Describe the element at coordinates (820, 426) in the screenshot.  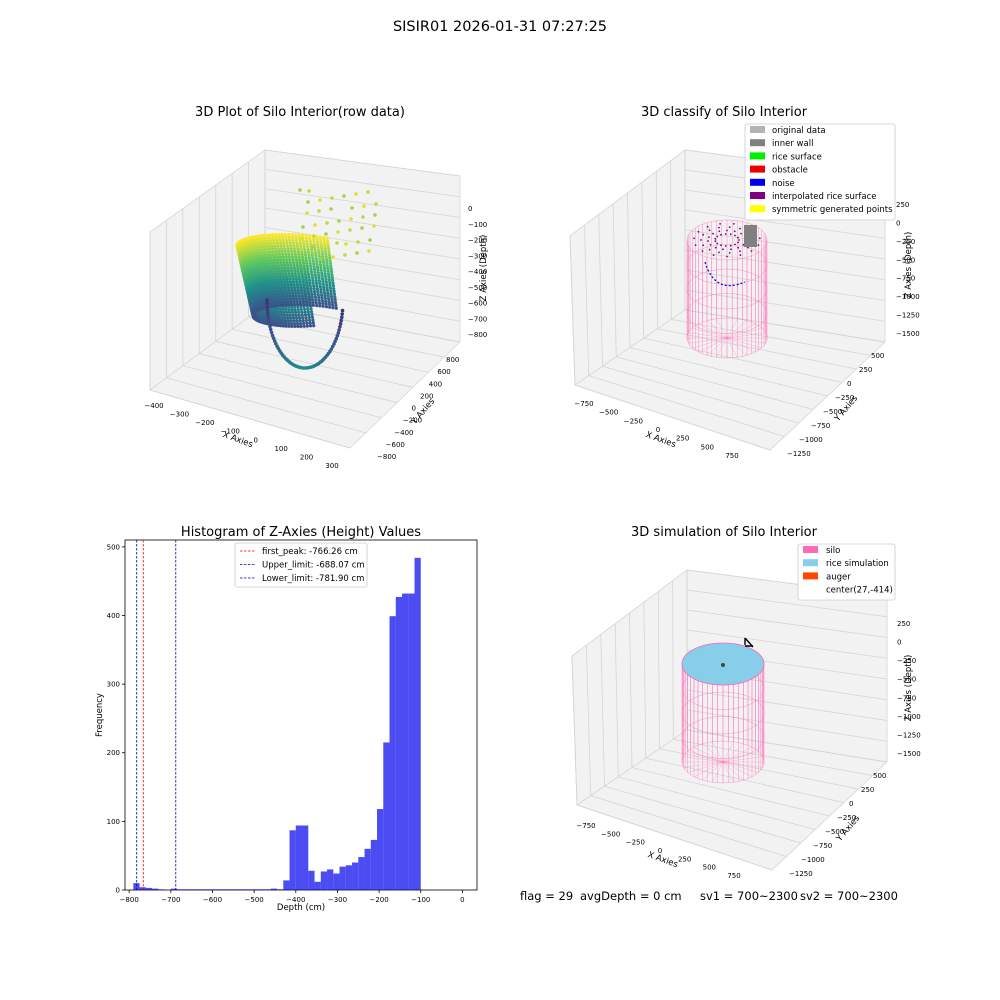
I see `classify-ytick: −750` at that location.